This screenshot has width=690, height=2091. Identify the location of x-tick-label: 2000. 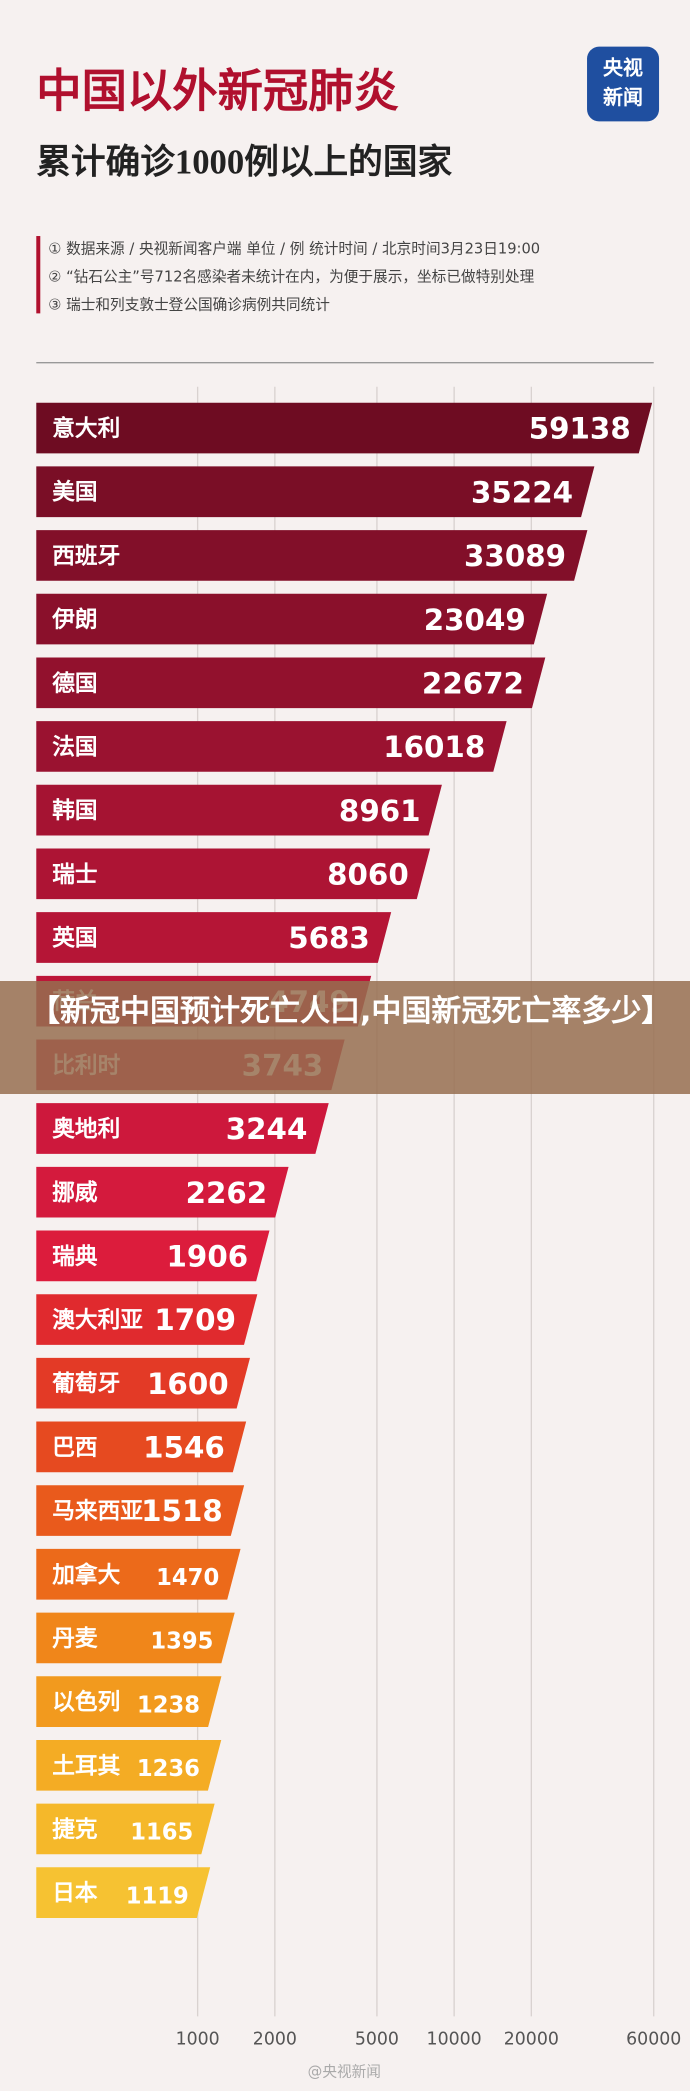
(275, 2039).